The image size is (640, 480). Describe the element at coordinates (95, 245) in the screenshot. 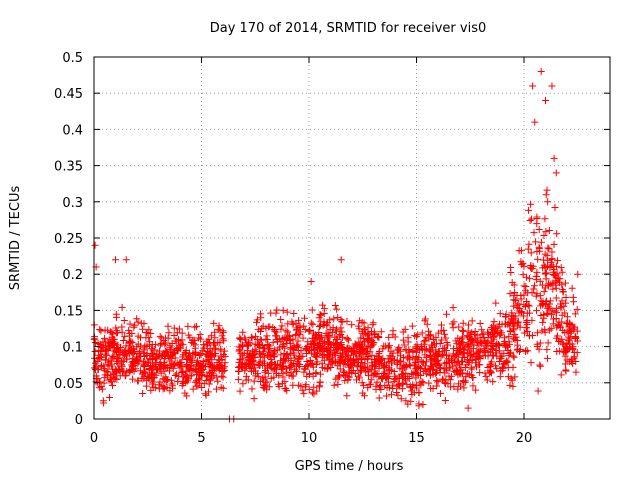

I see `data-point-notable` at that location.